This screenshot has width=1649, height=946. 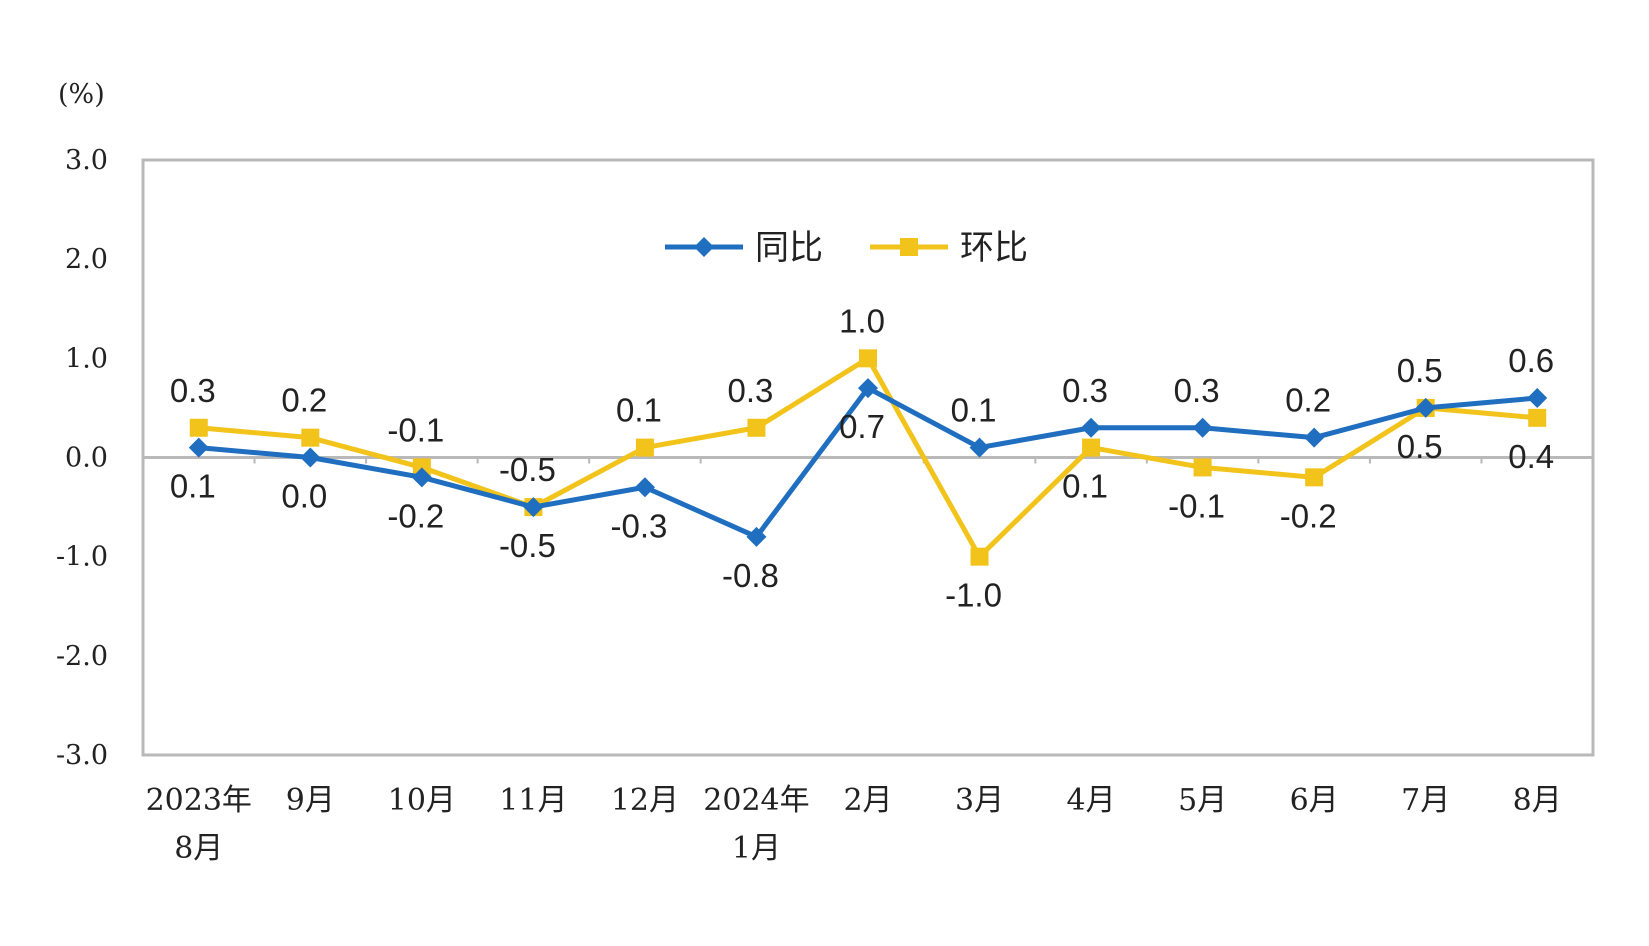 I want to click on x-tick-label: 3月, so click(x=979, y=800).